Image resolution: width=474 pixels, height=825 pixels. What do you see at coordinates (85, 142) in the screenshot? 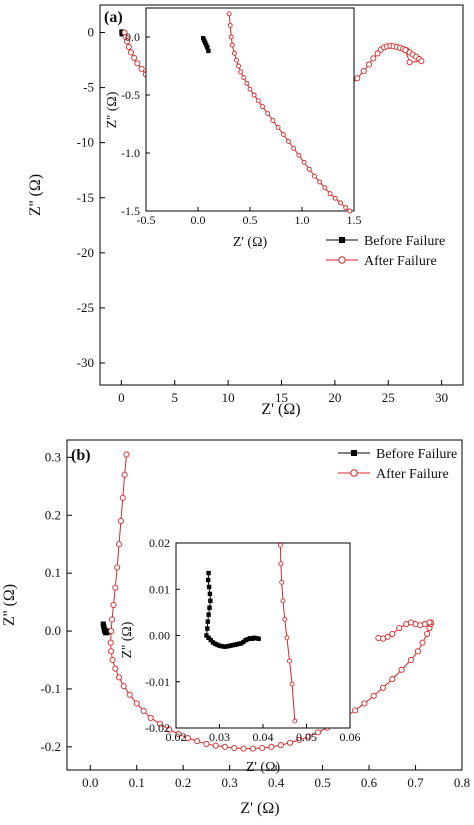
I see `panel-a-y-tick-label: -10` at bounding box center [85, 142].